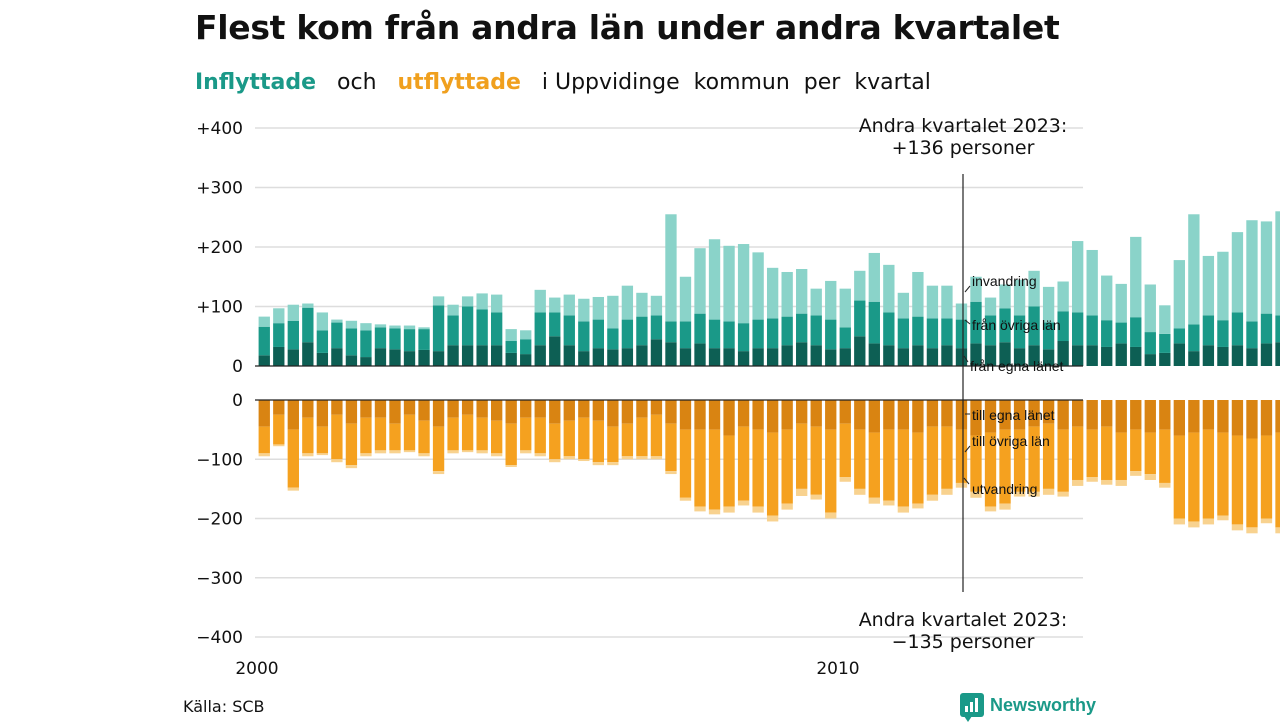  Describe the element at coordinates (963, 148) in the screenshot. I see `annotation-inflow-line: +136 personer` at that location.